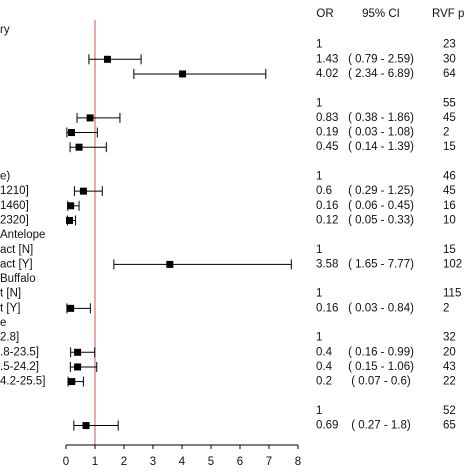  What do you see at coordinates (381, 118) in the screenshot?
I see `ci-label: ( 0.38 - 1.86)` at bounding box center [381, 118].